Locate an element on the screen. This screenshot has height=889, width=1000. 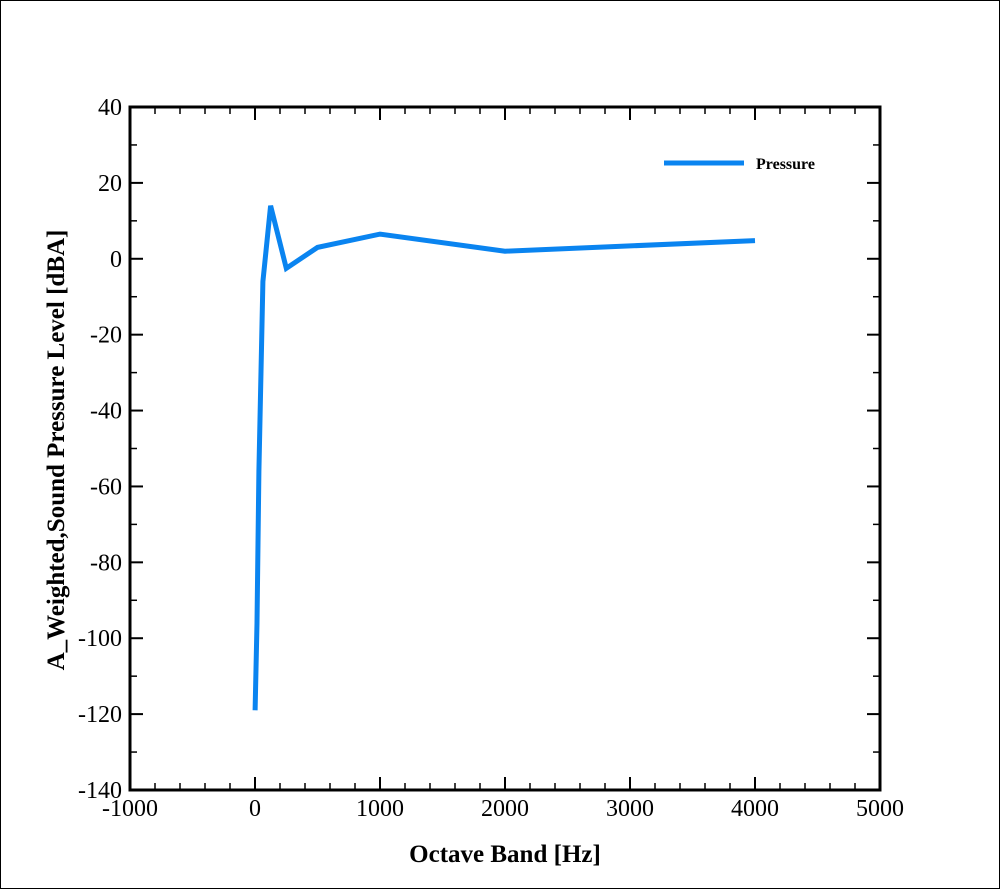
legend-label-pressure: Pressure is located at coordinates (785, 164).